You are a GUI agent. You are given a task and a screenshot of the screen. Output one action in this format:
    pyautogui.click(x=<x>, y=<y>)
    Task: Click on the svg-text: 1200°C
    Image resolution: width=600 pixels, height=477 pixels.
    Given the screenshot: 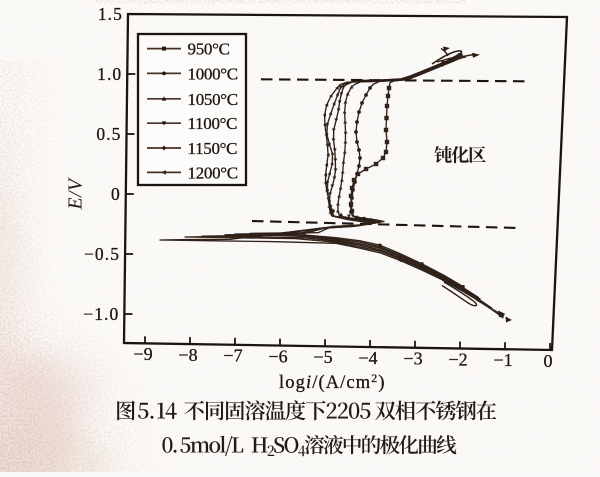 What is the action you would take?
    pyautogui.click(x=213, y=172)
    